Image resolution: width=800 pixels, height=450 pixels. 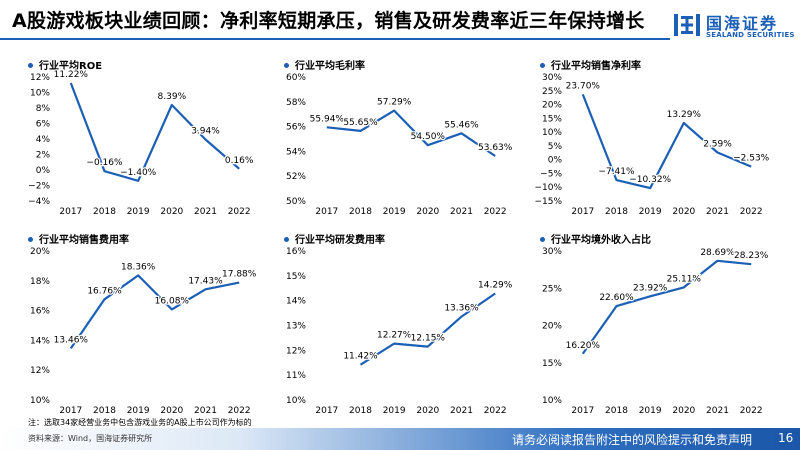 What do you see at coordinates (138, 267) in the screenshot?
I see `data-label: 18.36%` at bounding box center [138, 267].